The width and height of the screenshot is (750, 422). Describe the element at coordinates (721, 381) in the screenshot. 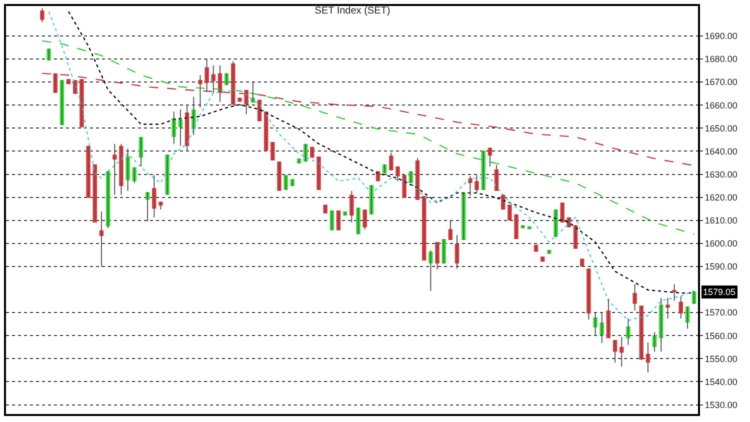

I see `y-tick-label: 1540.00` at that location.